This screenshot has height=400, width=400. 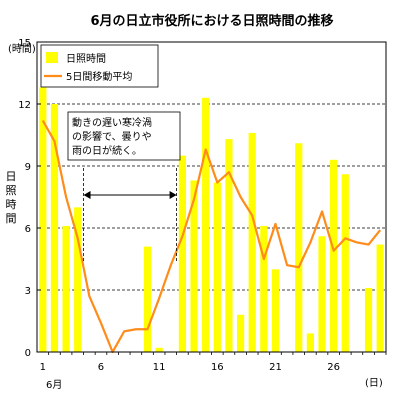 What do you see at coordinates (107, 150) in the screenshot?
I see `annotation-text: 雨の日が続く。` at bounding box center [107, 150].